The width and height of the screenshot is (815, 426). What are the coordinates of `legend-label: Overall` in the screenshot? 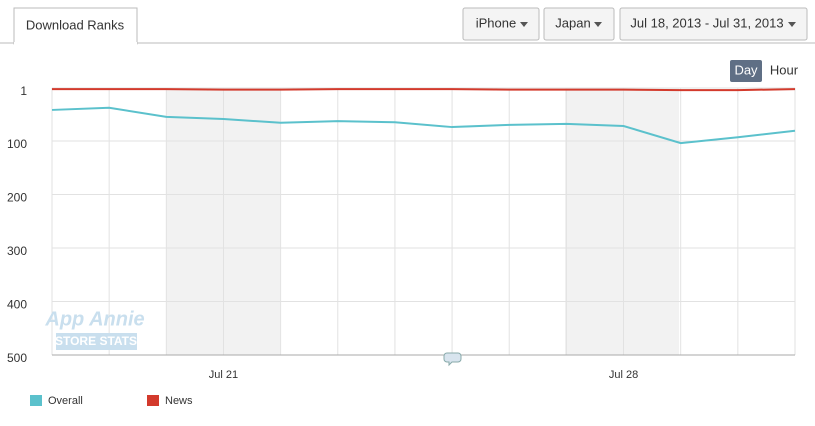 It's located at (65, 401).